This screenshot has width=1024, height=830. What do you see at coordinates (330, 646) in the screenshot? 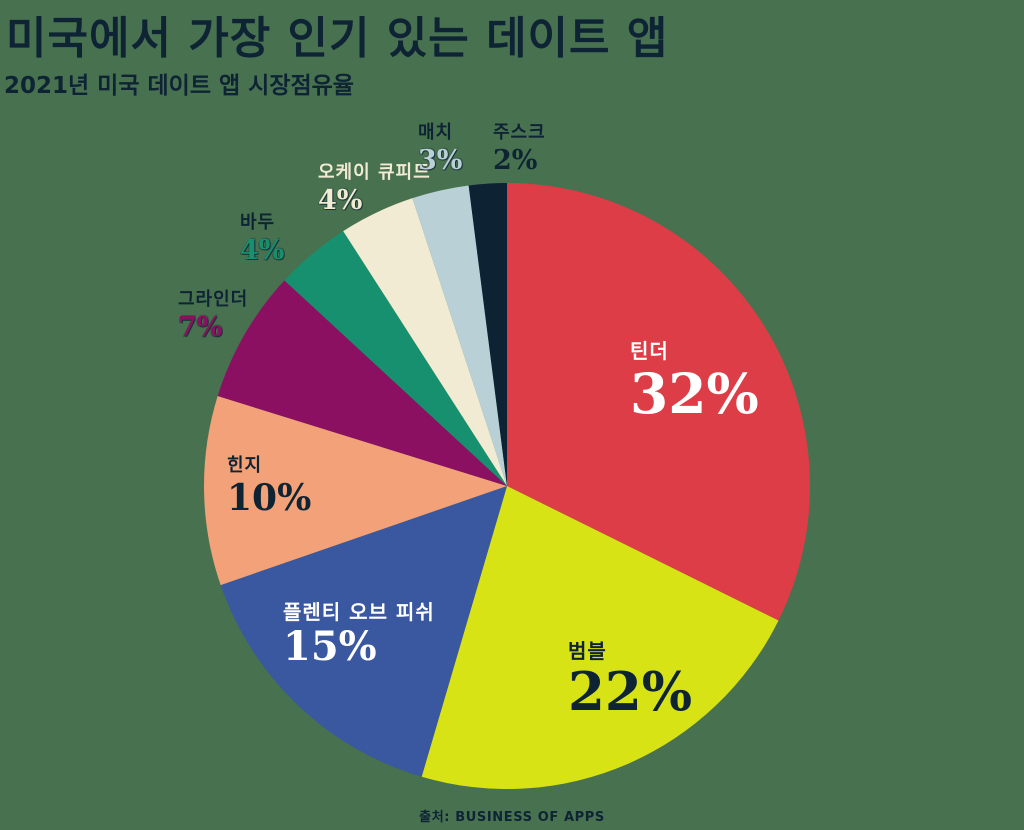
I see `slice-value-plenty-of-fish: 15%` at bounding box center [330, 646].